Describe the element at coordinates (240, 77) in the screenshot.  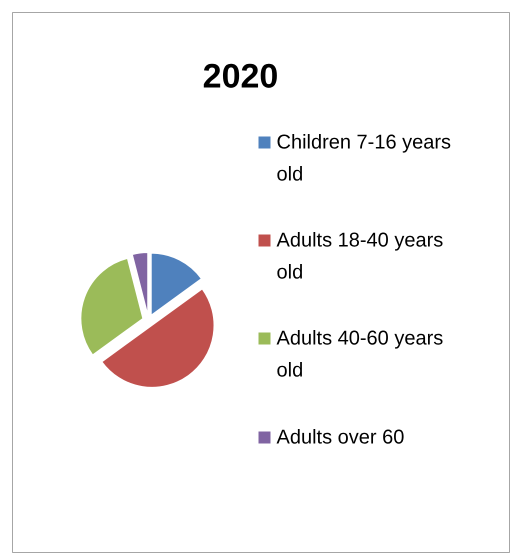
I see `chart-title: 2020` at that location.